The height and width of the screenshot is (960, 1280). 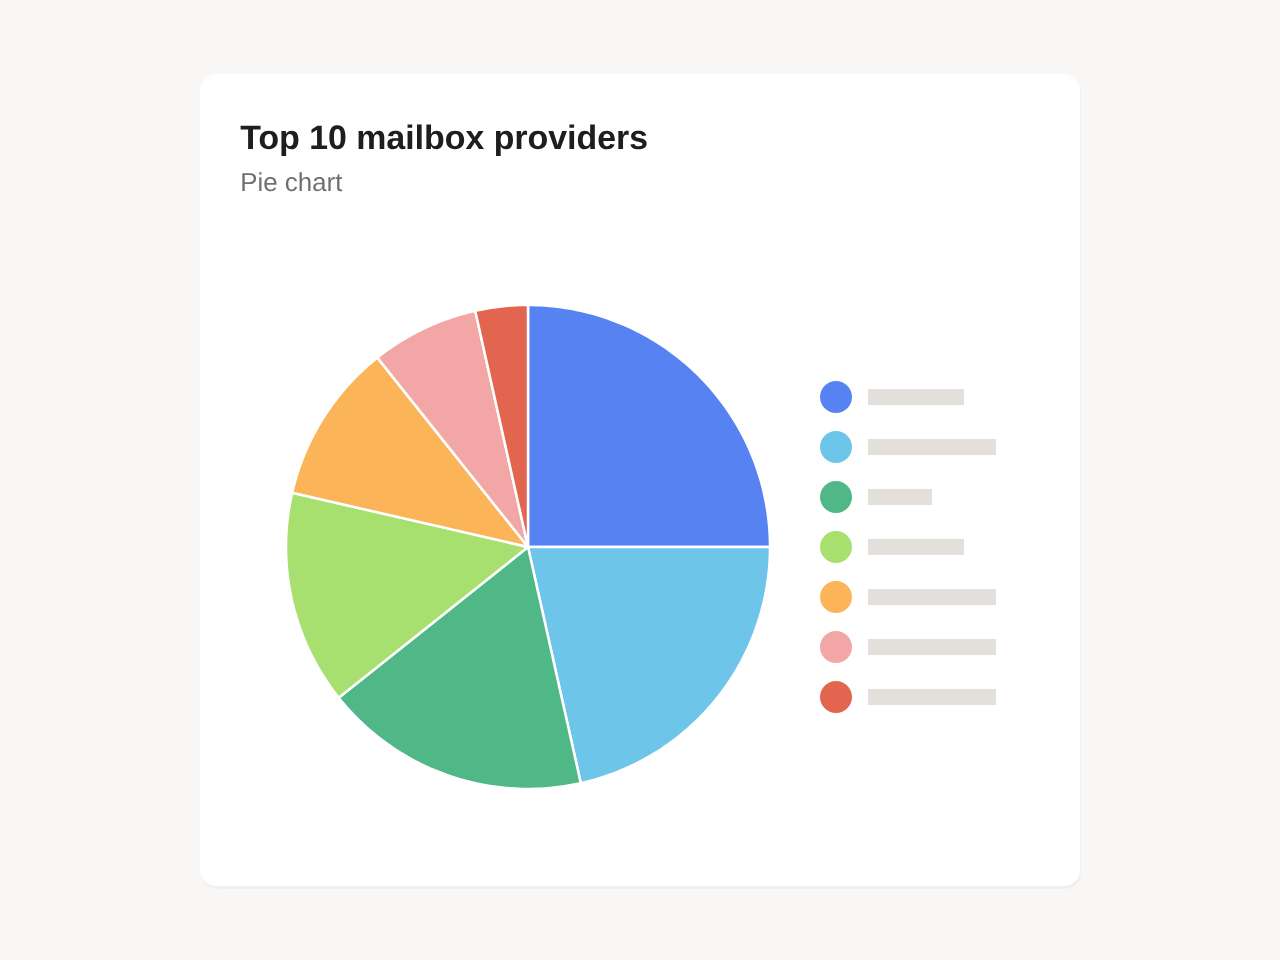 I want to click on chart-title: Top 10 mailbox providers, so click(x=443, y=140).